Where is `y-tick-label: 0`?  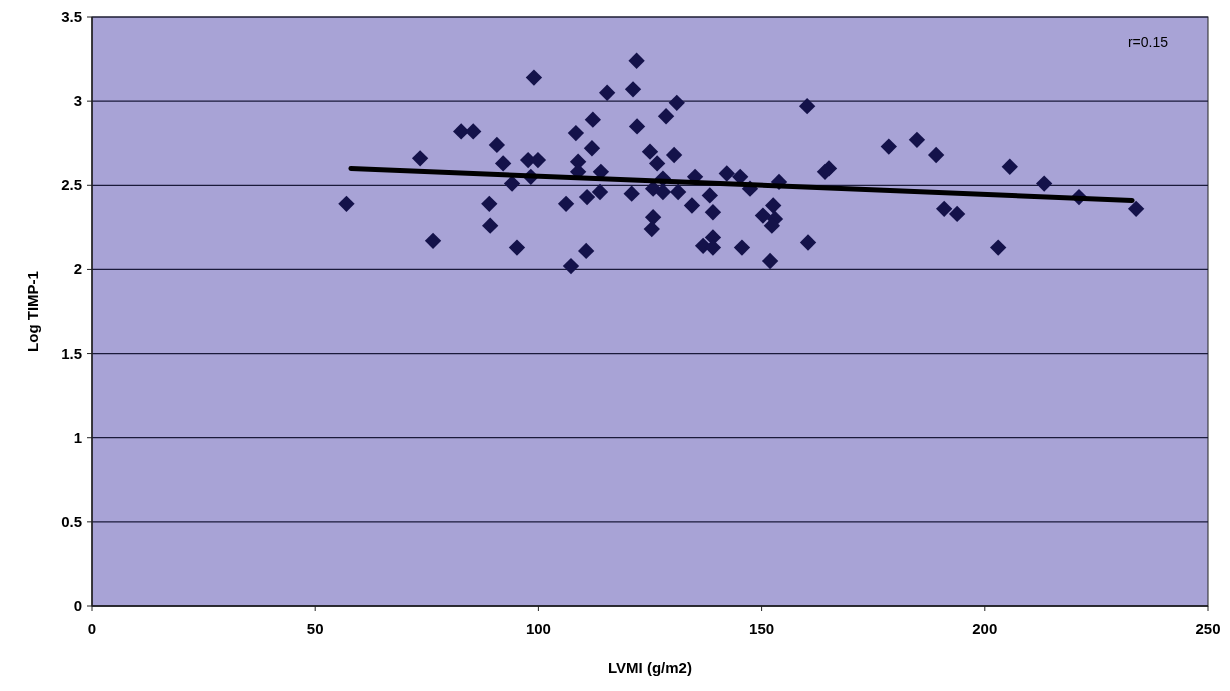
y-tick-label: 0 is located at coordinates (77, 605).